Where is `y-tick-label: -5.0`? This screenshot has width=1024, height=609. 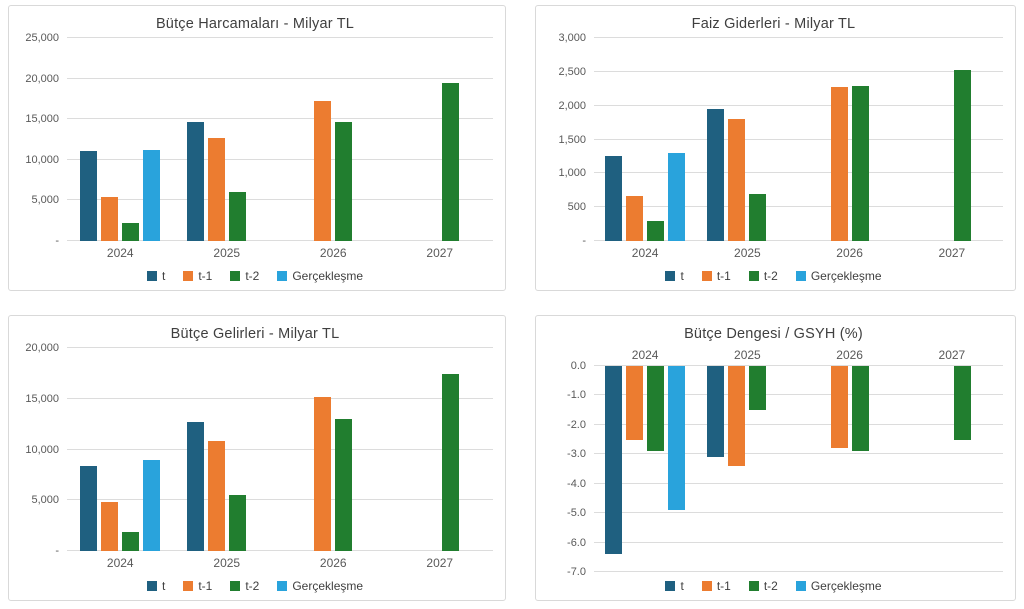
y-tick-label: -5.0 is located at coordinates (576, 513).